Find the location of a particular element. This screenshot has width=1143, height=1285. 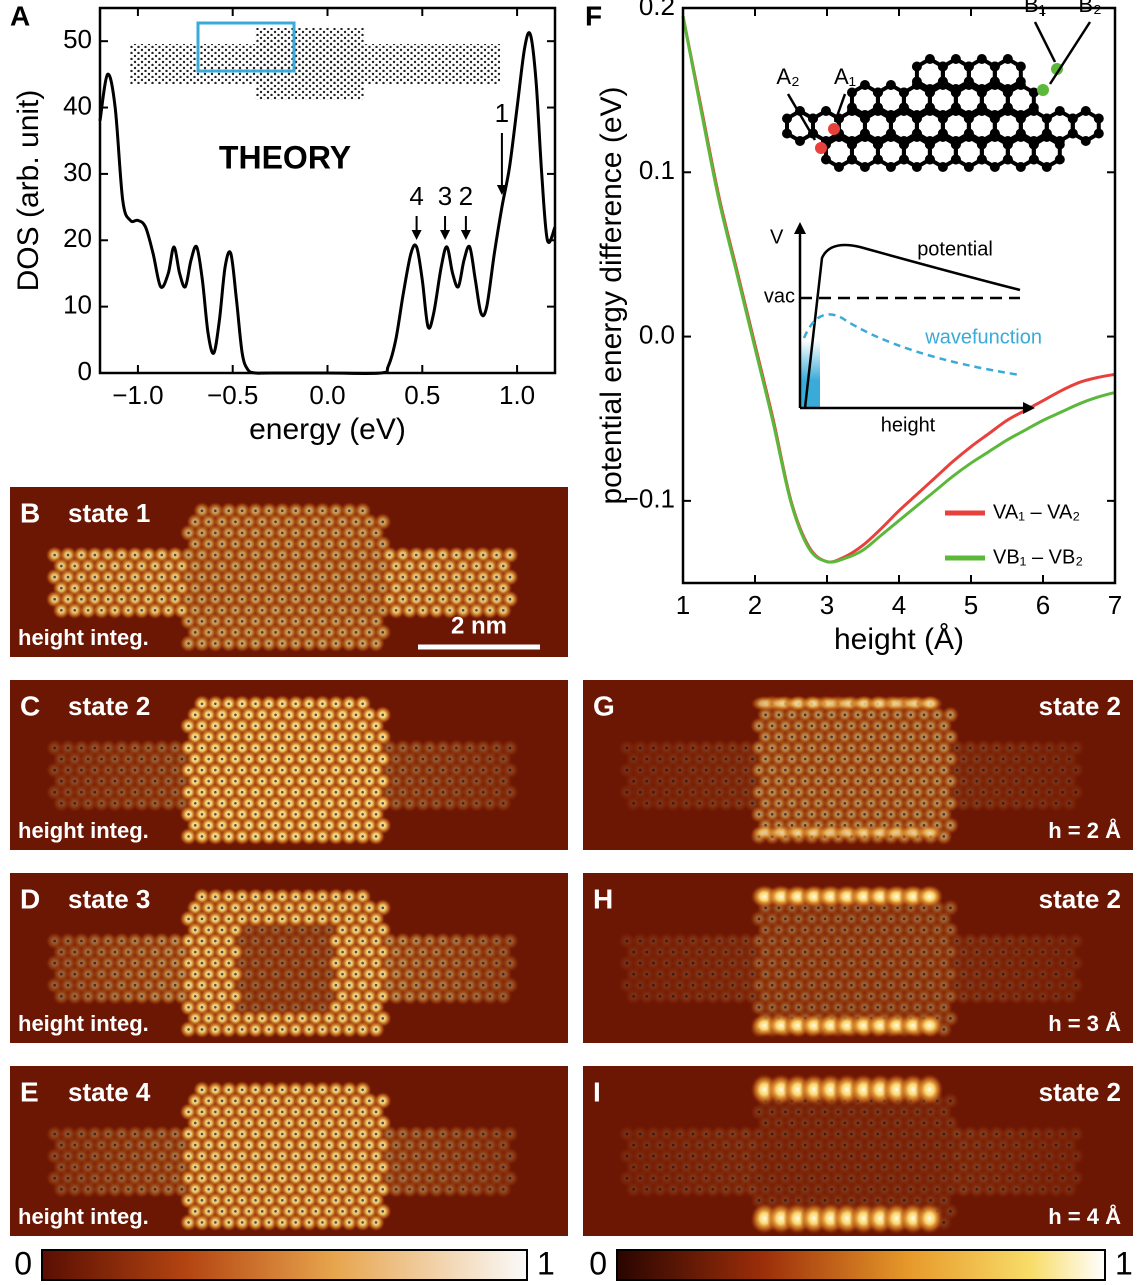

x-tick-label: 0.0 is located at coordinates (327, 395).